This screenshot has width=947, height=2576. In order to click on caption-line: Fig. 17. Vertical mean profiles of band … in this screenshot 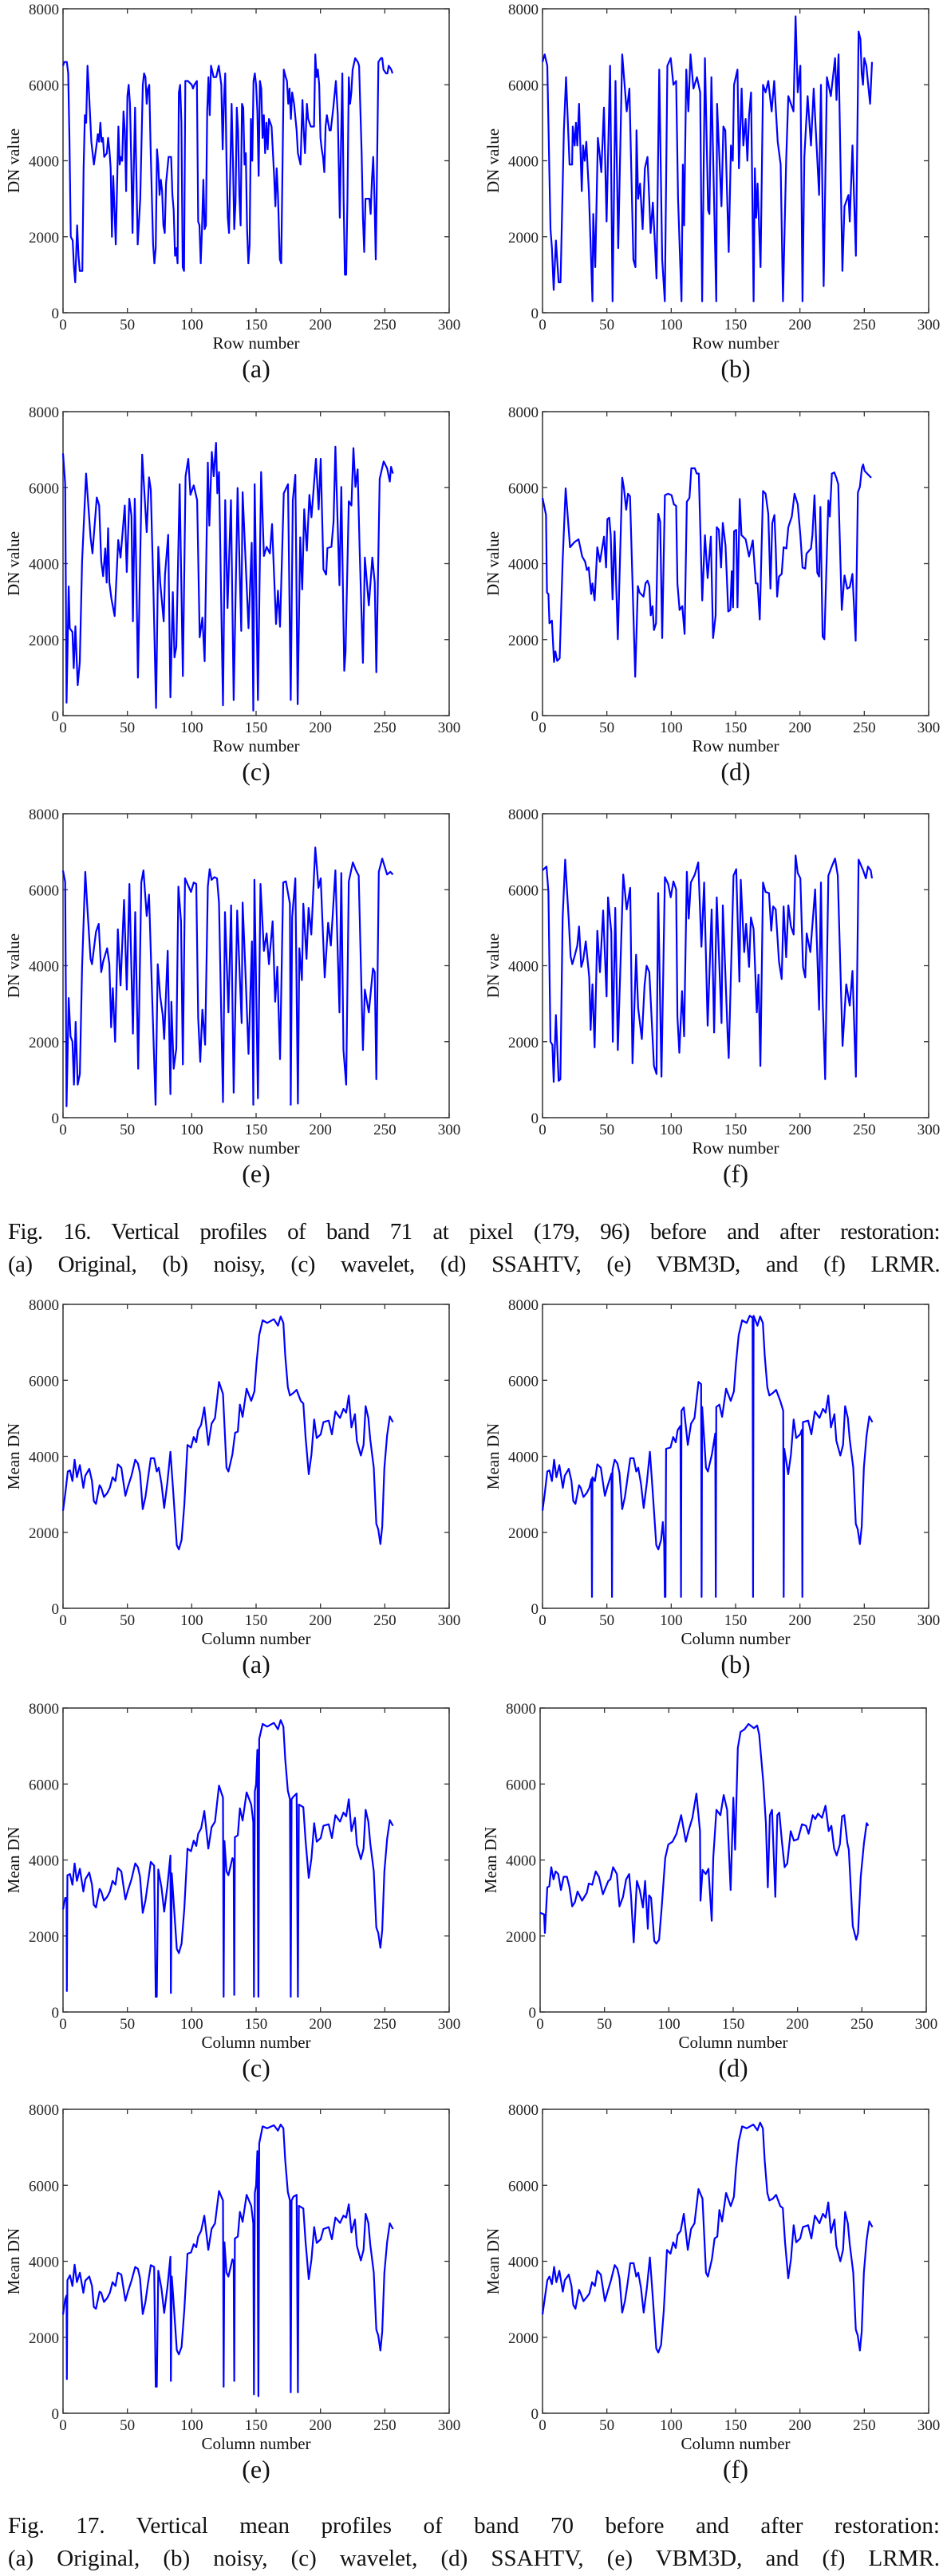, I will do `click(474, 2526)`.